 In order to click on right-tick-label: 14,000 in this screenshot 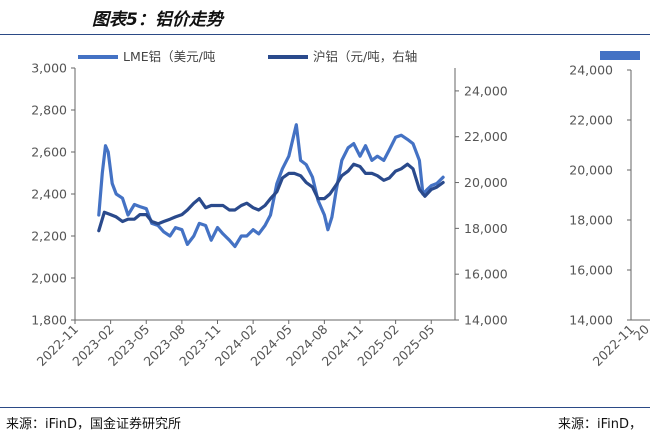, I will do `click(486, 320)`.